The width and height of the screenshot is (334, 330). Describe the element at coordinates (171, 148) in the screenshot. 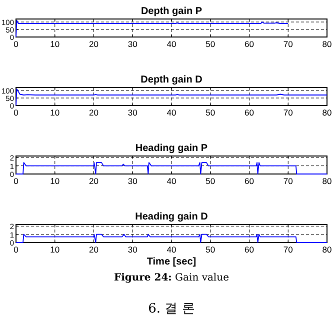

I see `chart-title: Heading gain P` at that location.